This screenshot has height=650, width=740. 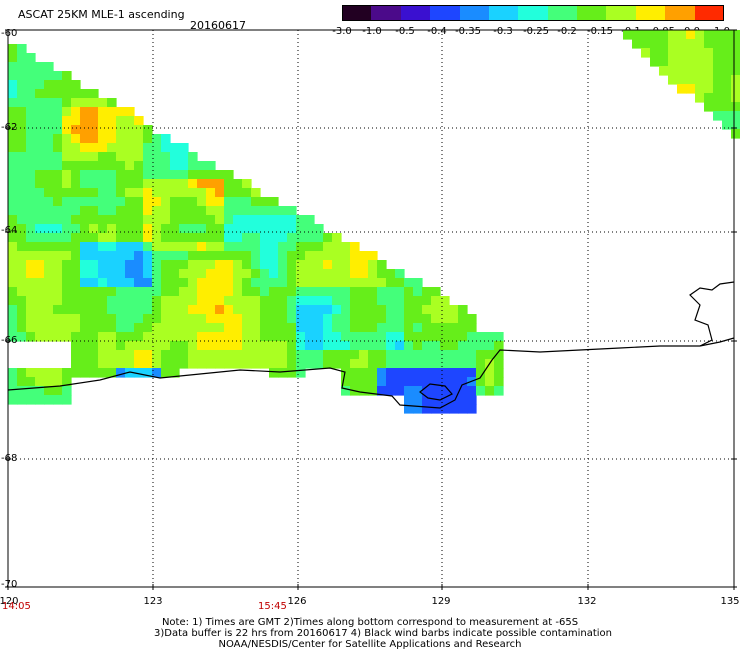 I want to click on map-title: ASCAT 25KM MLE-1 ascending, so click(x=101, y=14).